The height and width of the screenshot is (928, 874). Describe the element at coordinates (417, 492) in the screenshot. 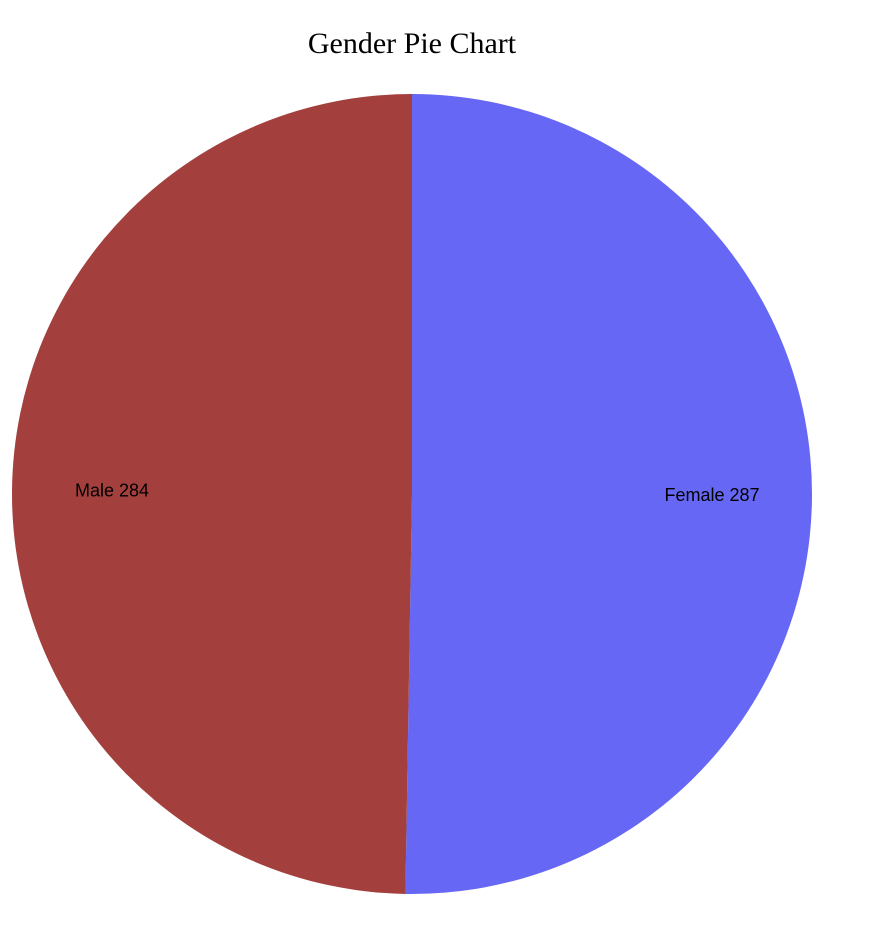

I see `pie-labels: Female 287 Male 284` at that location.